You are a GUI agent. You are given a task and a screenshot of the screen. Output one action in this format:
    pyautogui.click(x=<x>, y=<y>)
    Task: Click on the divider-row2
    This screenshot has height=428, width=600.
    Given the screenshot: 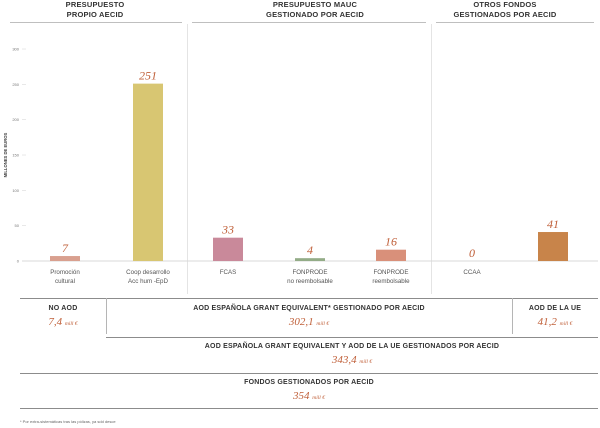 What is the action you would take?
    pyautogui.click(x=352, y=337)
    